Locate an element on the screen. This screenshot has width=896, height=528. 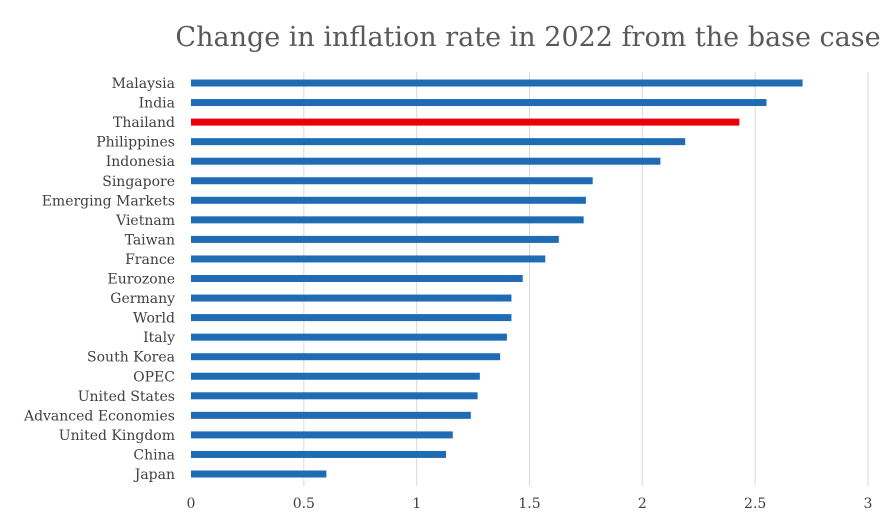
category-label: China is located at coordinates (154, 455).